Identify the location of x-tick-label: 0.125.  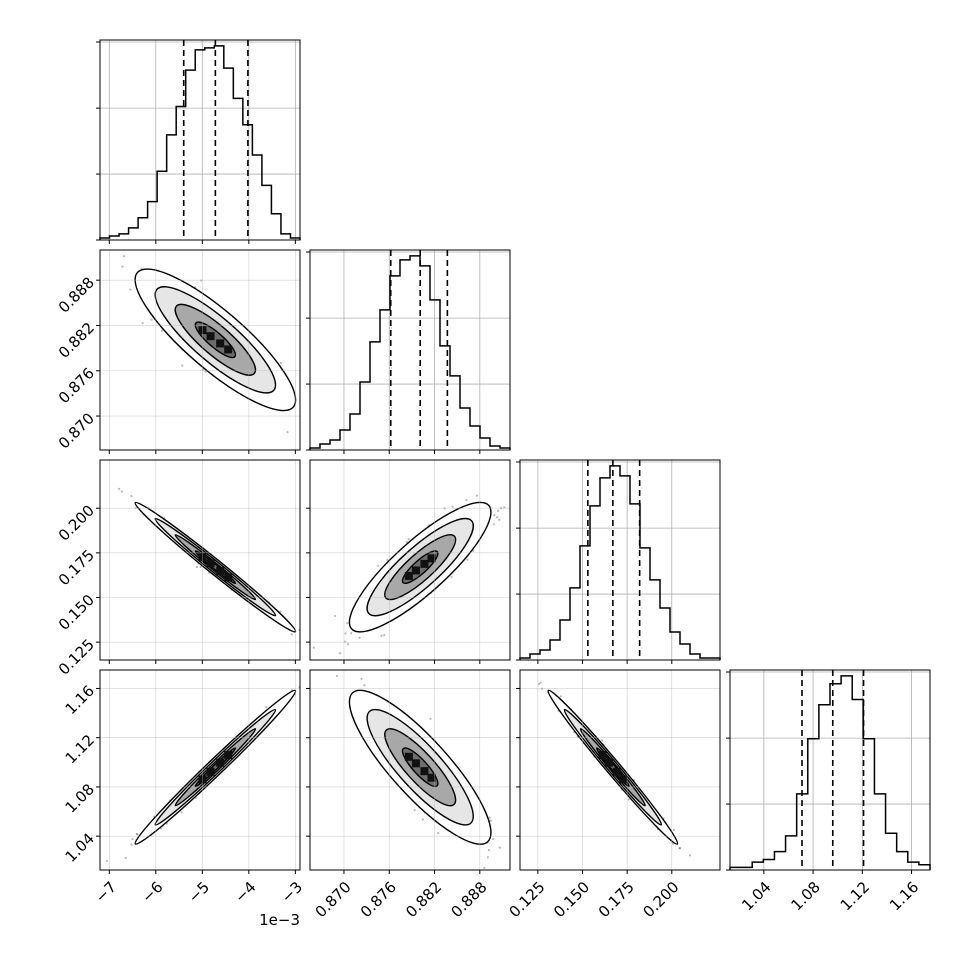
(527, 899).